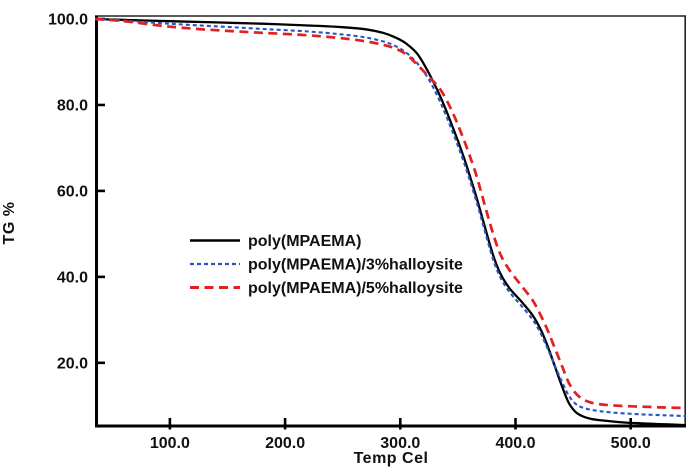 This screenshot has width=698, height=474. What do you see at coordinates (72, 105) in the screenshot?
I see `y-tick-label: 80.0` at bounding box center [72, 105].